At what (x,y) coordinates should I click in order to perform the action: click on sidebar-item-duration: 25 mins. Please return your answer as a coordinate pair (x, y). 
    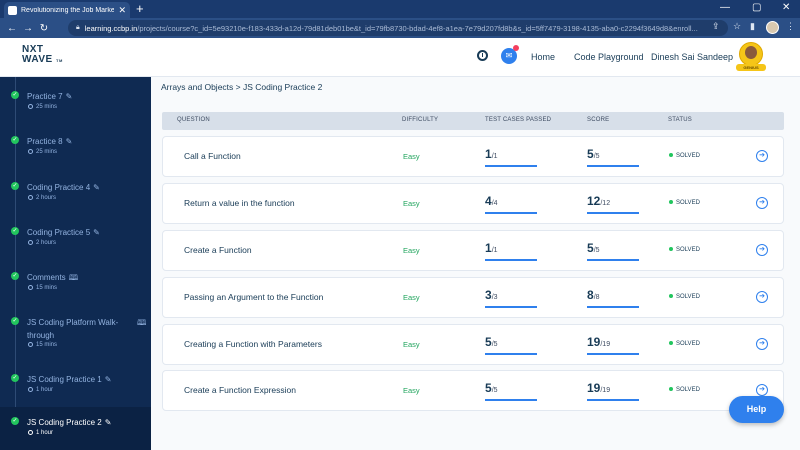
    Looking at the image, I should click on (47, 107).